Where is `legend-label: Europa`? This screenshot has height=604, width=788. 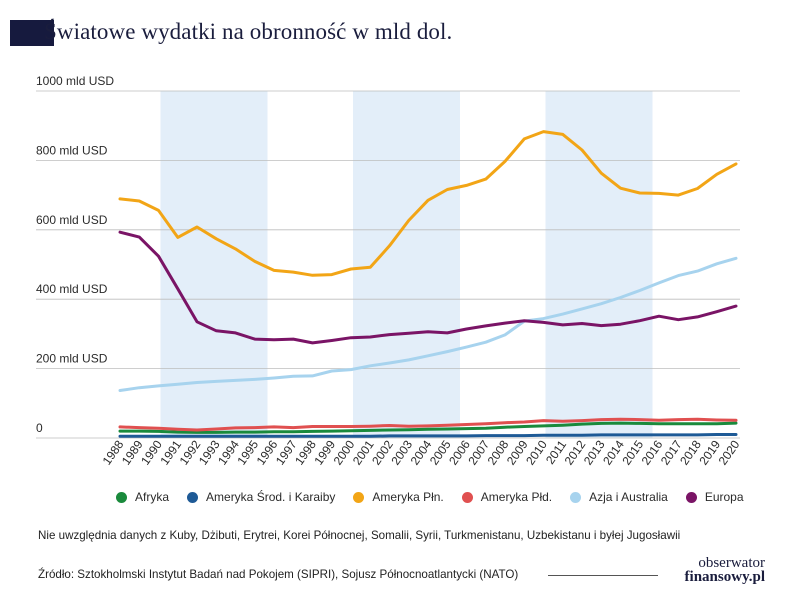 legend-label: Europa is located at coordinates (724, 497).